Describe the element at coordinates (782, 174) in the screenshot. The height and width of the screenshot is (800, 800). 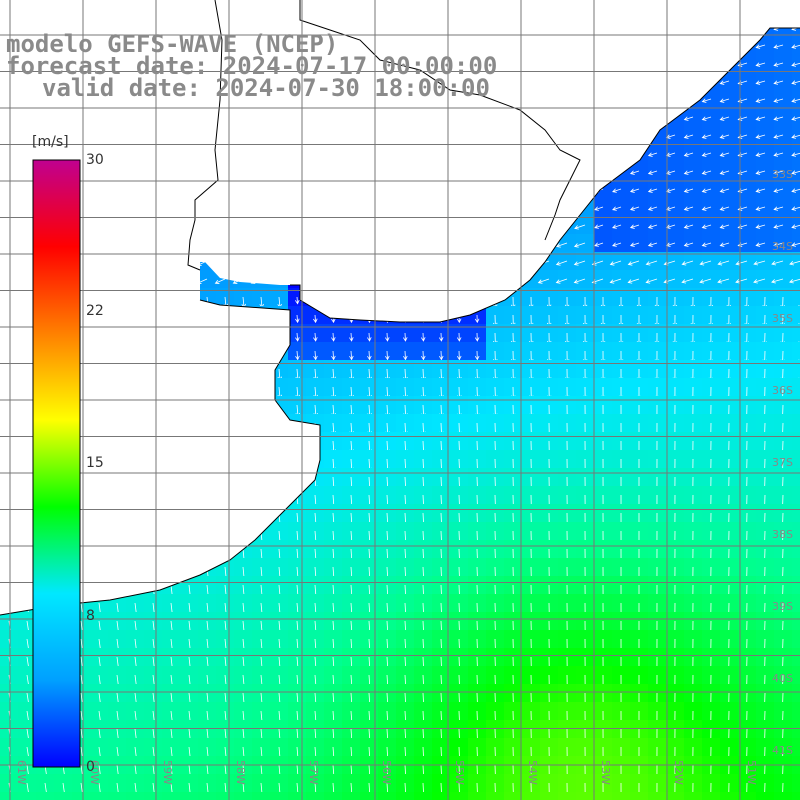
I see `latitude-label: 33S` at that location.